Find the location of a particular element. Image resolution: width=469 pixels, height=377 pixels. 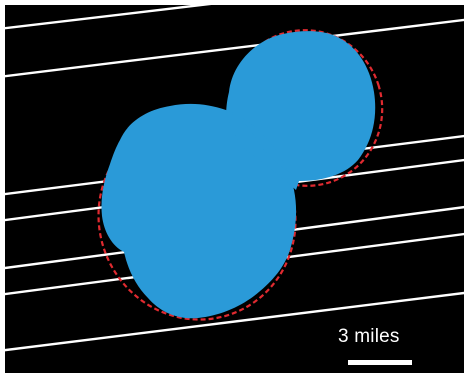

neck-fill is located at coordinates (263, 151).